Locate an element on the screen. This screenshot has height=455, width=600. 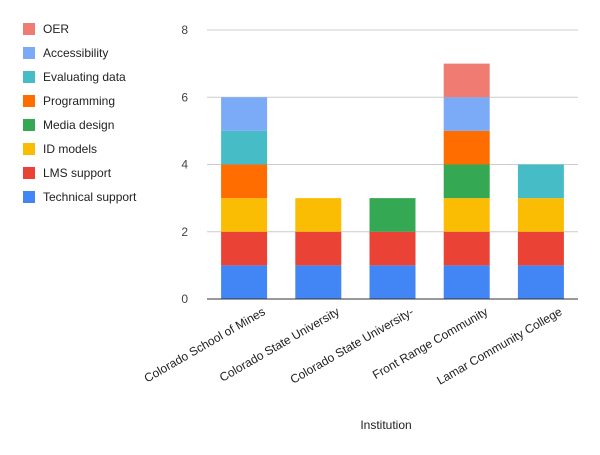
y-tick-label: 4 is located at coordinates (184, 165).